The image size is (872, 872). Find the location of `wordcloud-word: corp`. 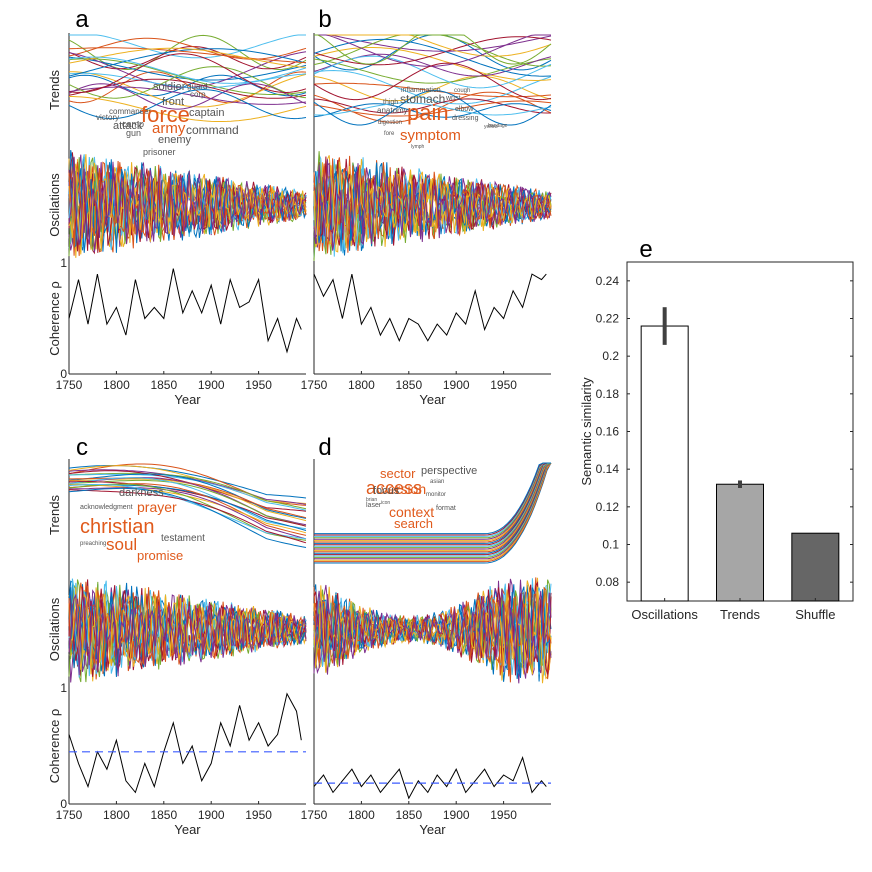

wordcloud-word: corp is located at coordinates (198, 94).